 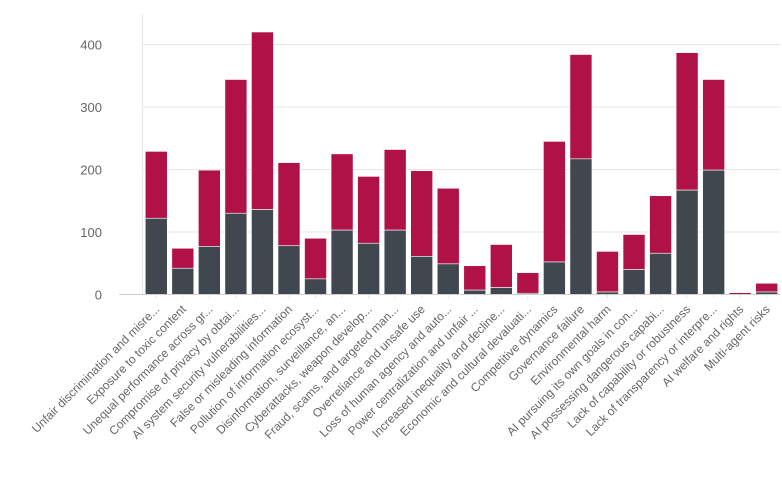 I want to click on y-tick-label: 200, so click(x=91, y=170).